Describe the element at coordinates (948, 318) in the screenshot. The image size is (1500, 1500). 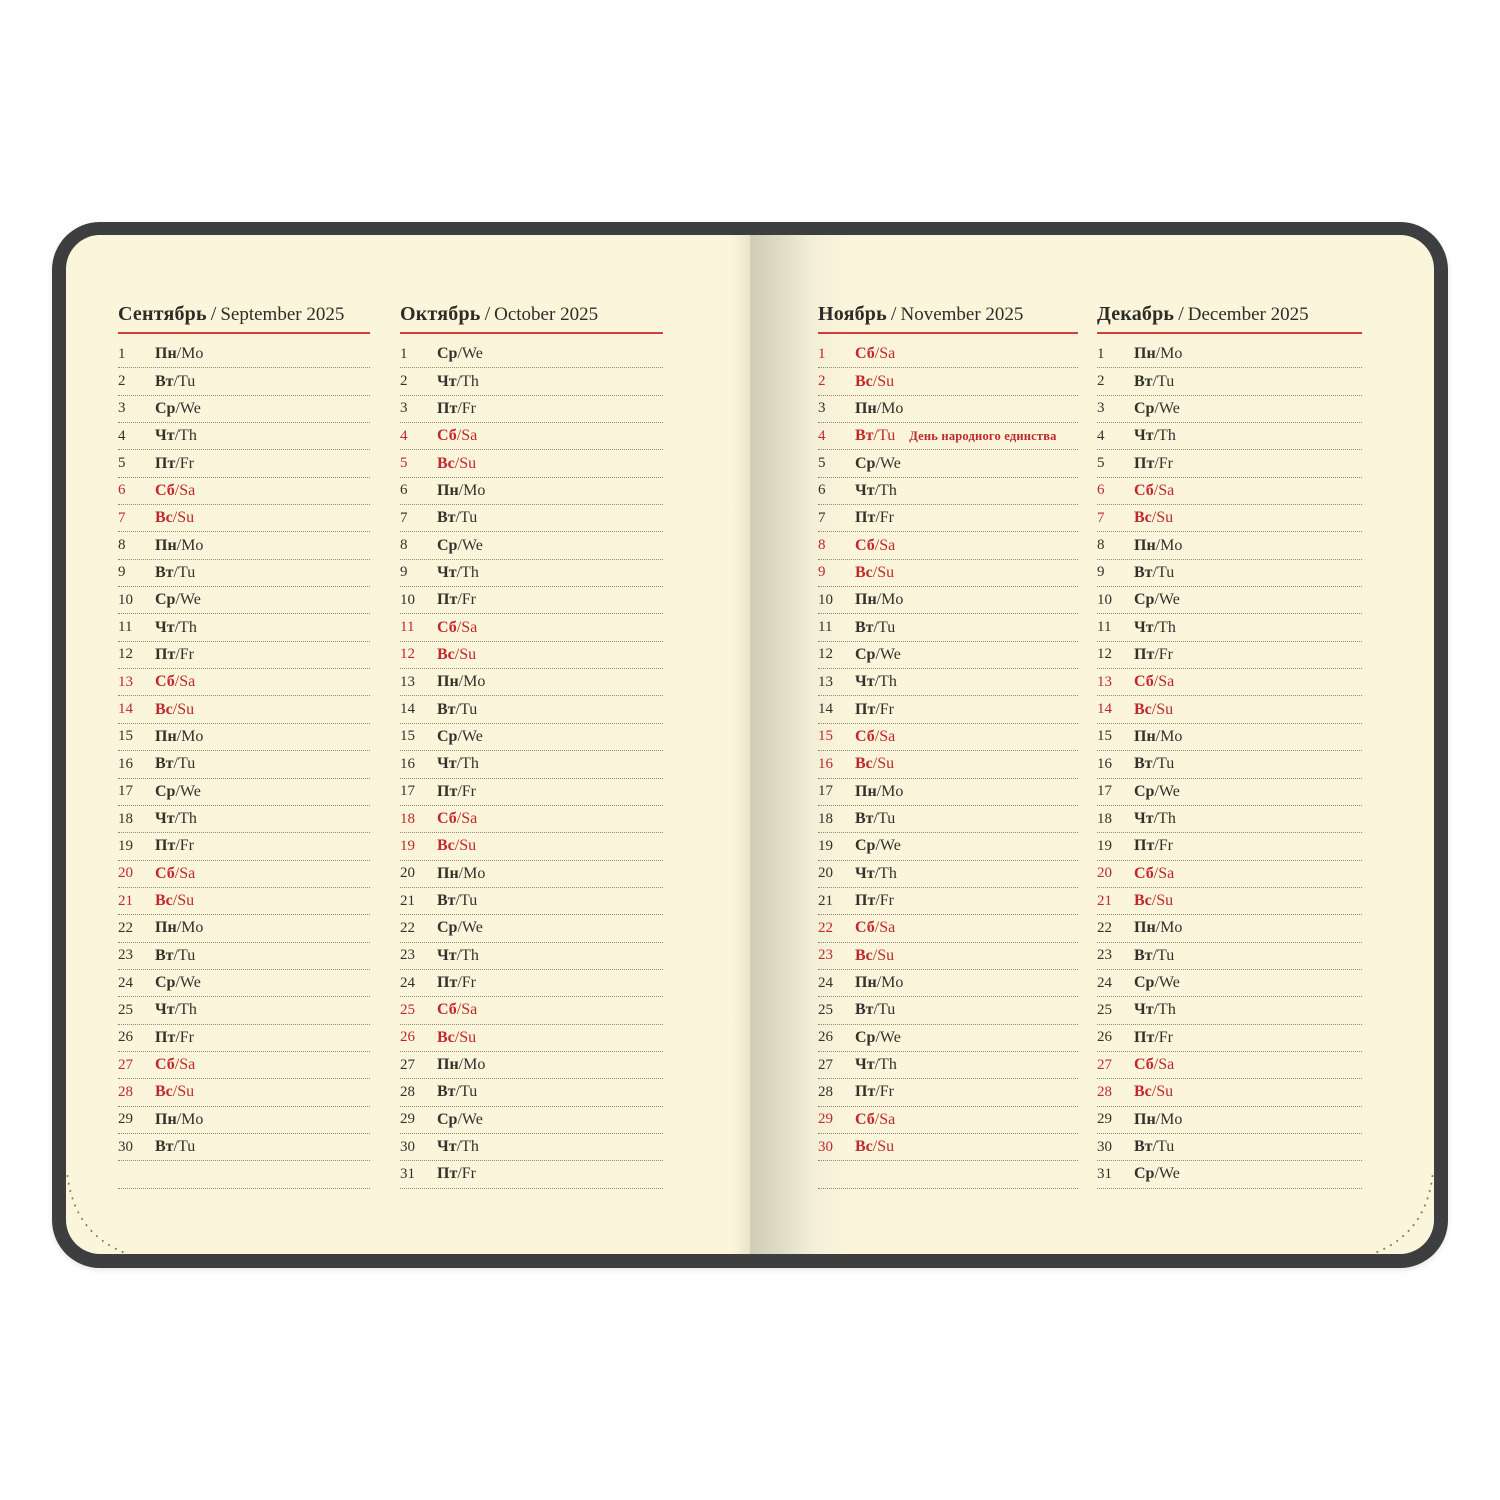
I see `month-header: Ноябрь / November 2025` at that location.